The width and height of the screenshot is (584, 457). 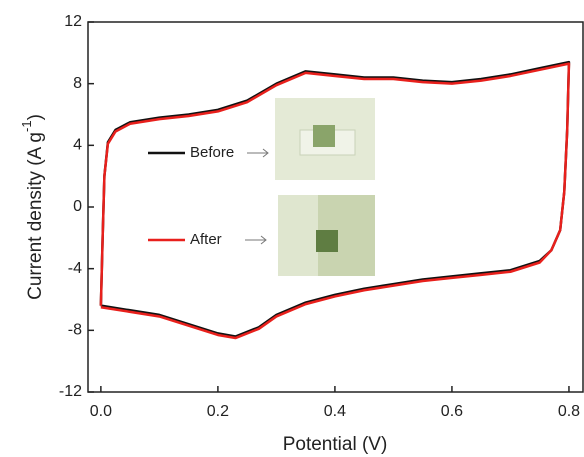 What do you see at coordinates (26, 126) in the screenshot?
I see `y-axis-label-sup: -1` at bounding box center [26, 126].